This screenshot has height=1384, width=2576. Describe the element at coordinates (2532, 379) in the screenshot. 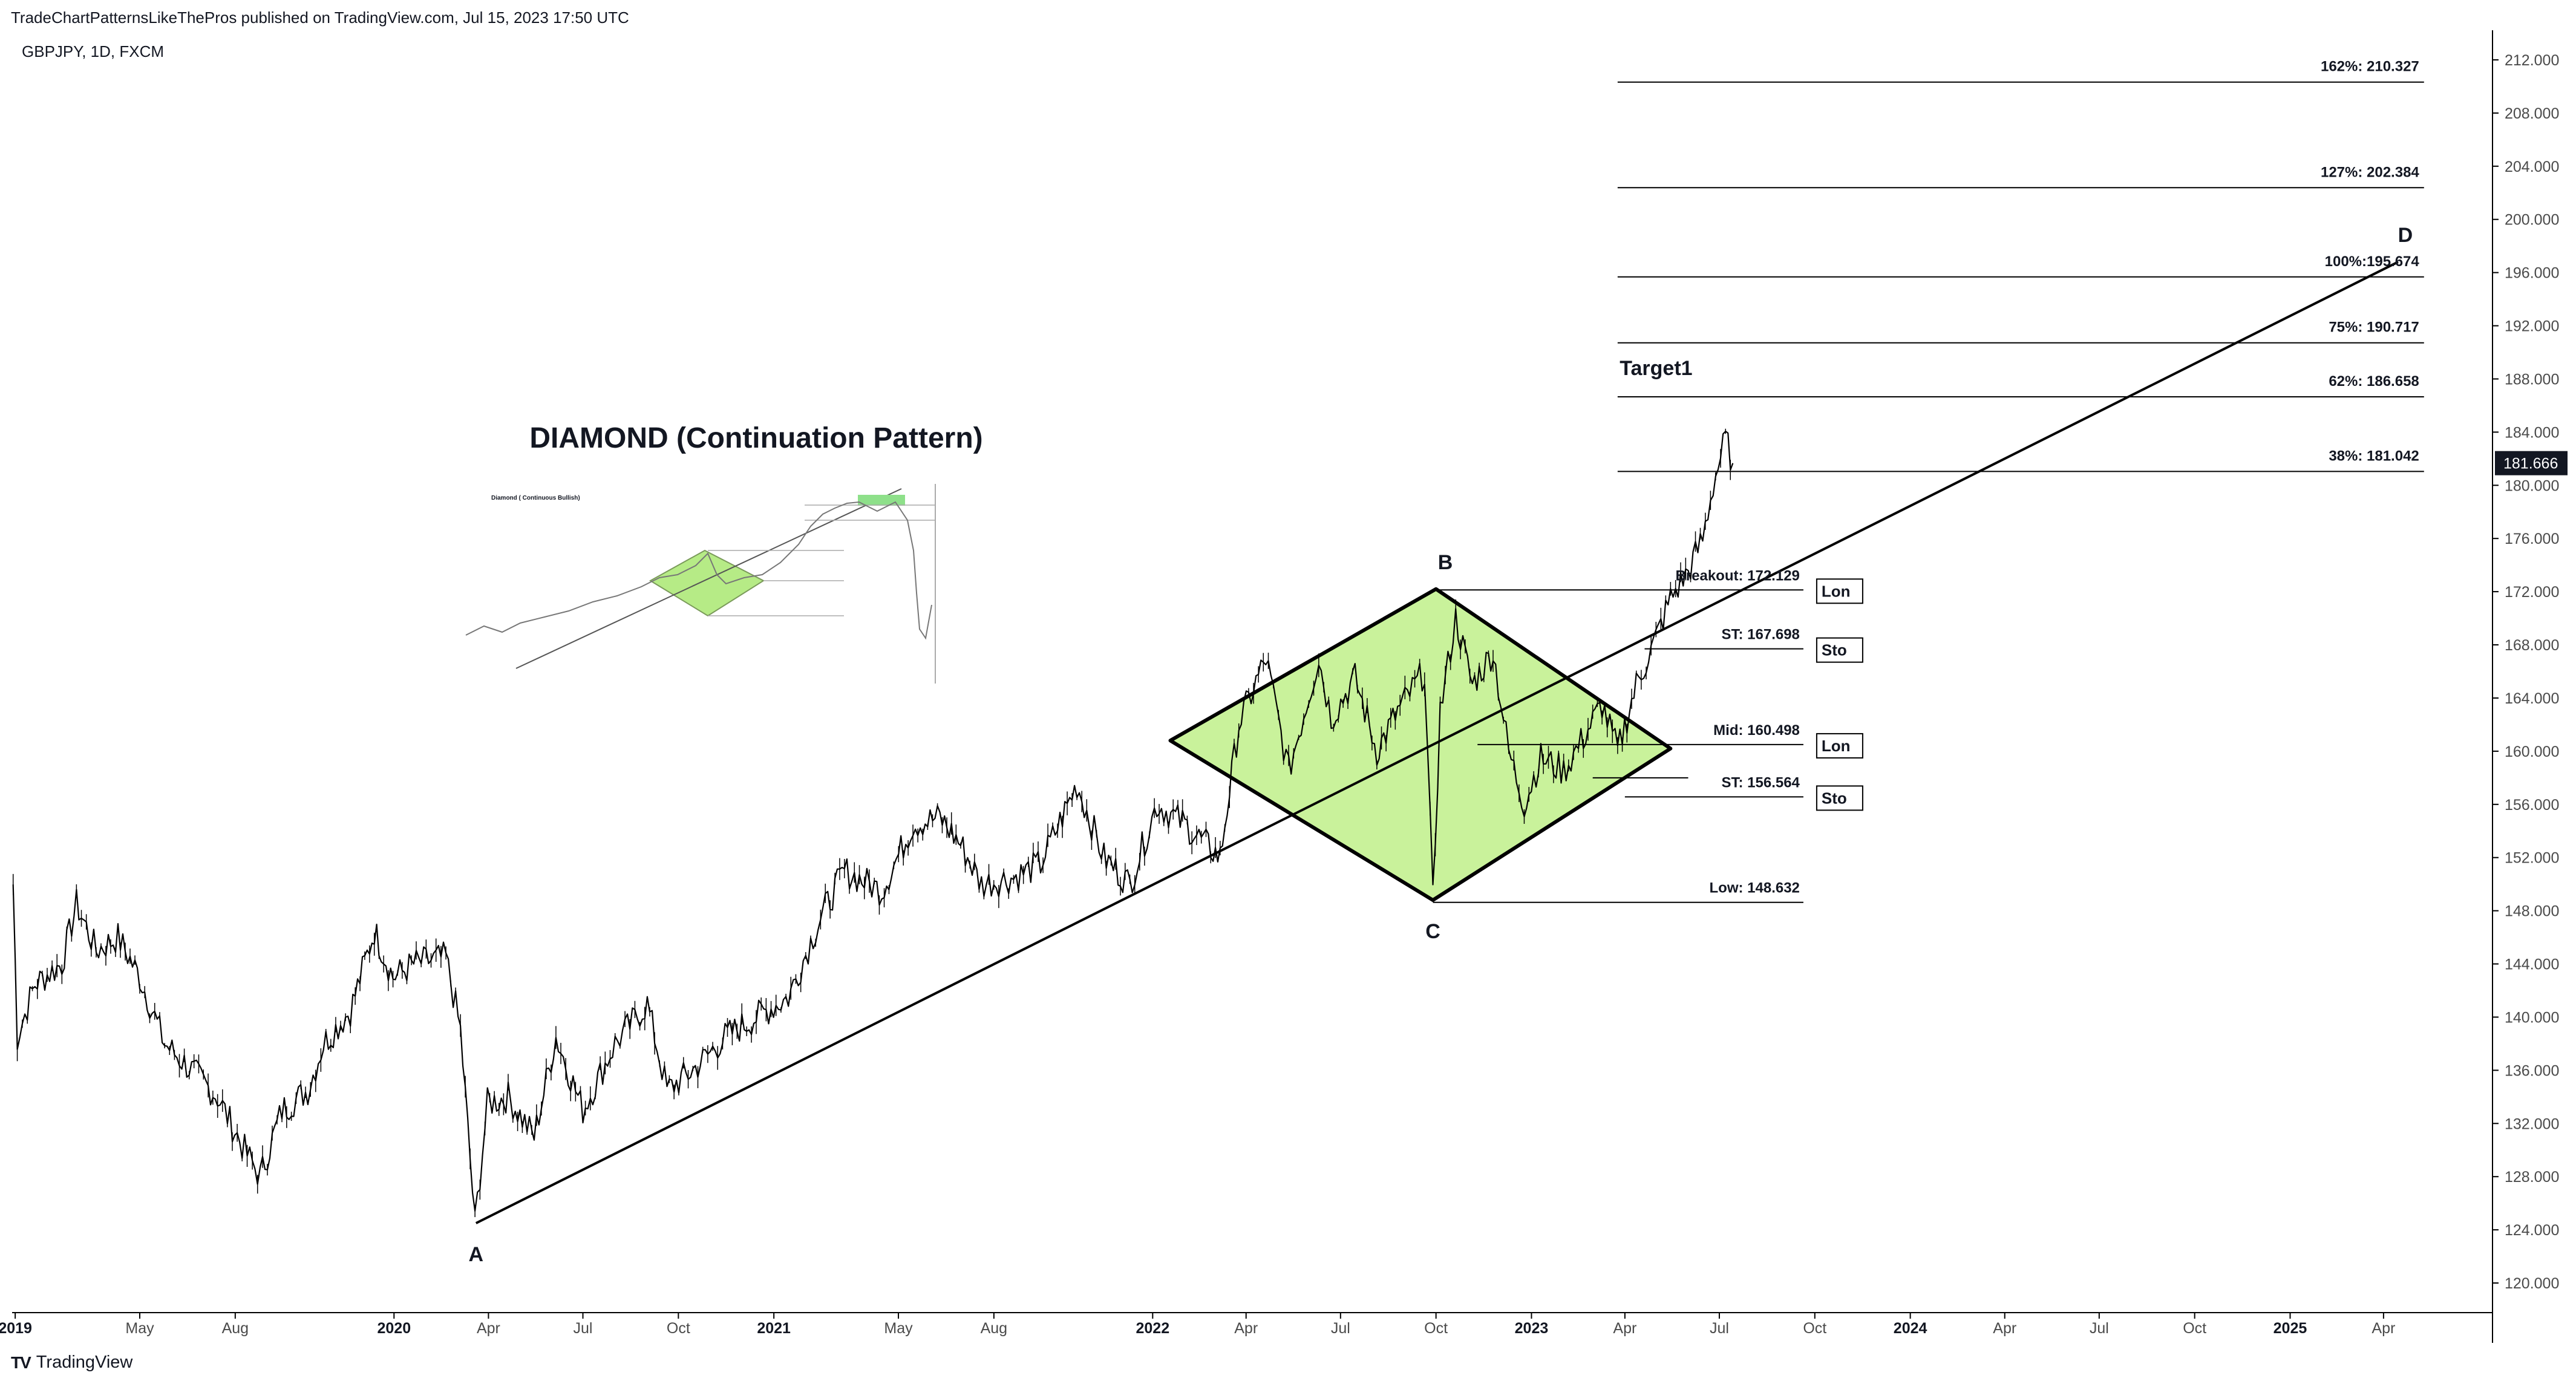

I see `y-tick-label: 188.000` at that location.